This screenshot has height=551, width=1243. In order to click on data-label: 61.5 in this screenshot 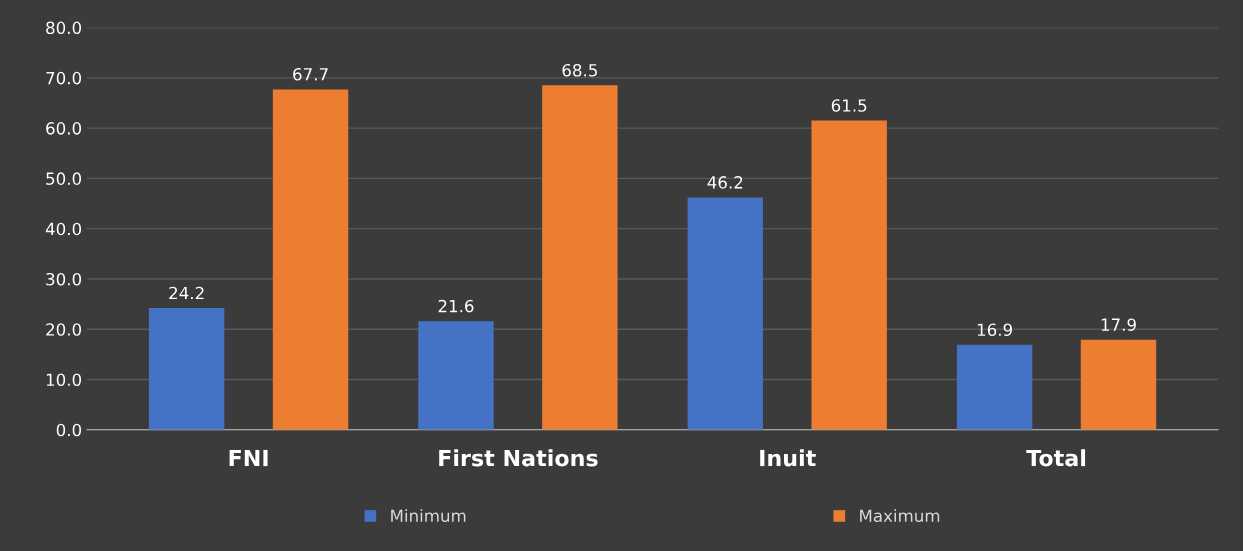, I will do `click(849, 105)`.